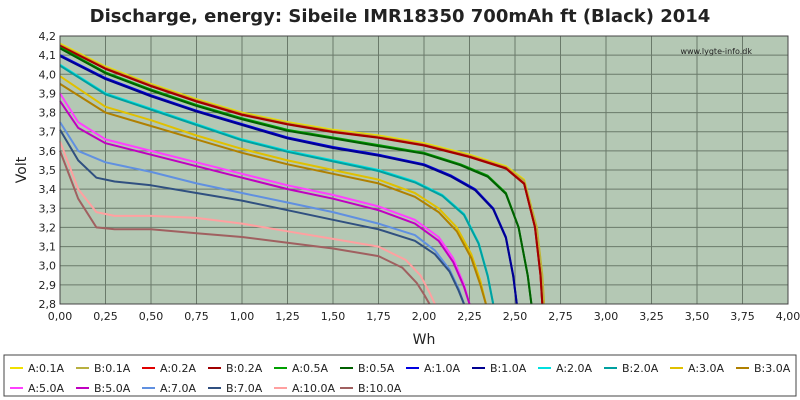 The width and height of the screenshot is (800, 400). I want to click on legend-label: A:0.2A, so click(178, 368).